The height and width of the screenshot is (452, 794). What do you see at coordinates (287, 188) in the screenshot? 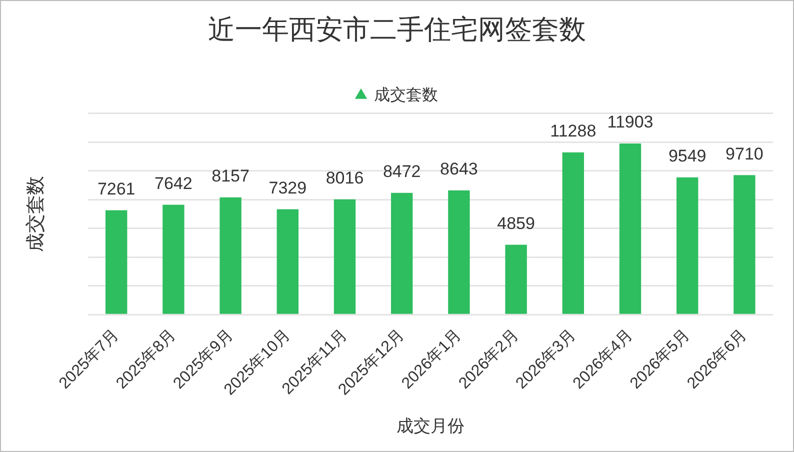
I see `data-label: 7329` at bounding box center [287, 188].